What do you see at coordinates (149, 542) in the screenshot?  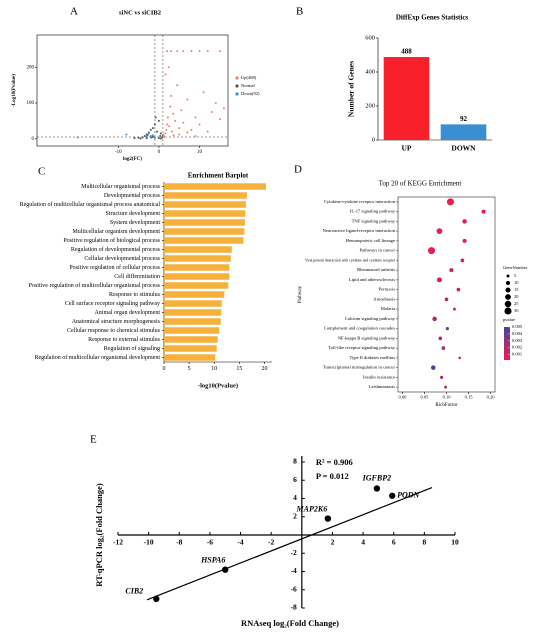 I see `x-tick-label: -10` at bounding box center [149, 542].